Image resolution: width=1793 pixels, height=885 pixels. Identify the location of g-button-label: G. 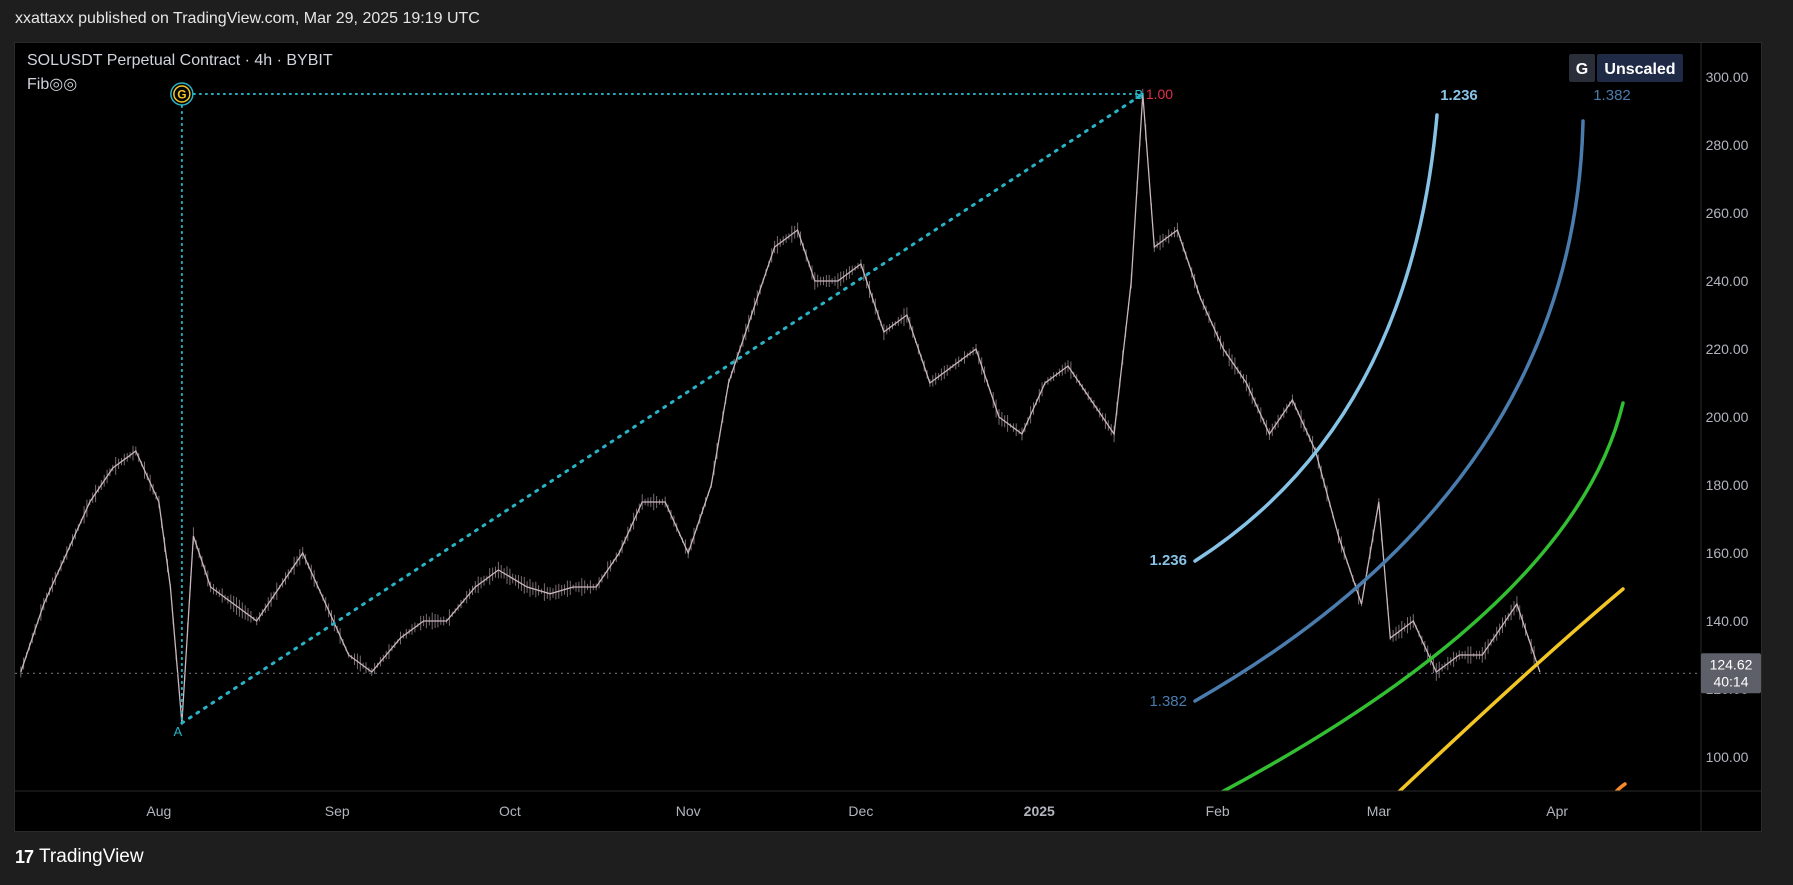
(1582, 69).